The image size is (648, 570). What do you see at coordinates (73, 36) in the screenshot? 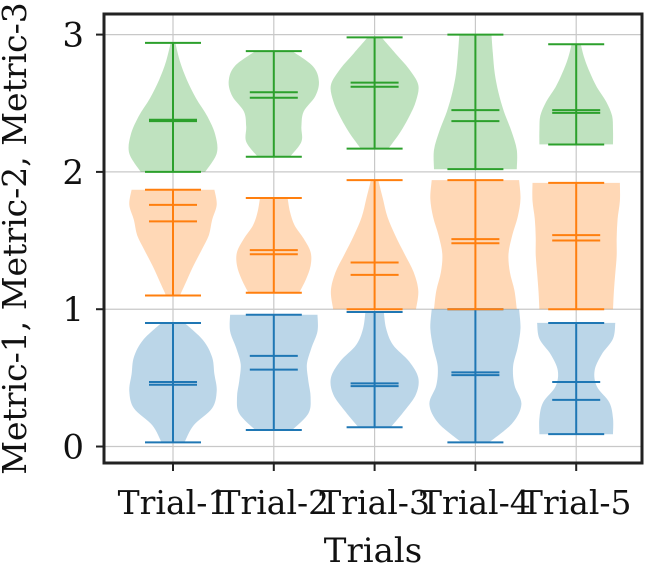
I see `y-tick-label: 3` at bounding box center [73, 36].